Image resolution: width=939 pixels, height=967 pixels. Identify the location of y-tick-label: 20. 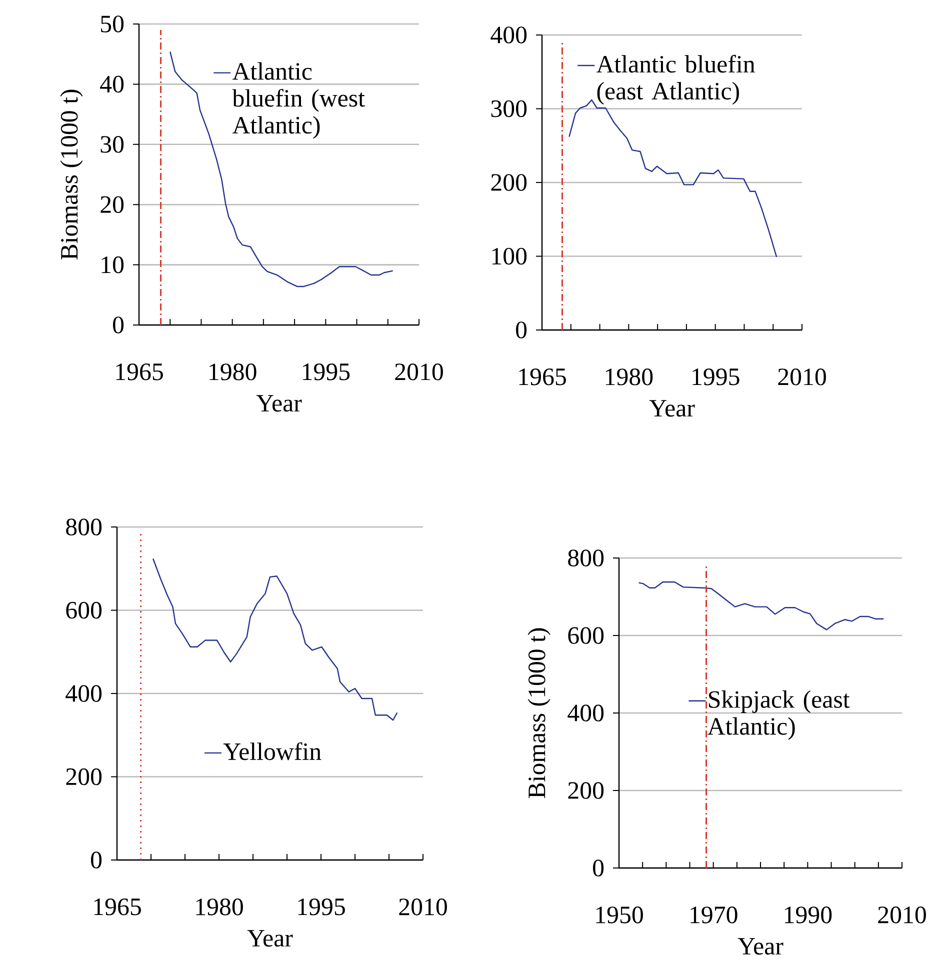
(112, 205).